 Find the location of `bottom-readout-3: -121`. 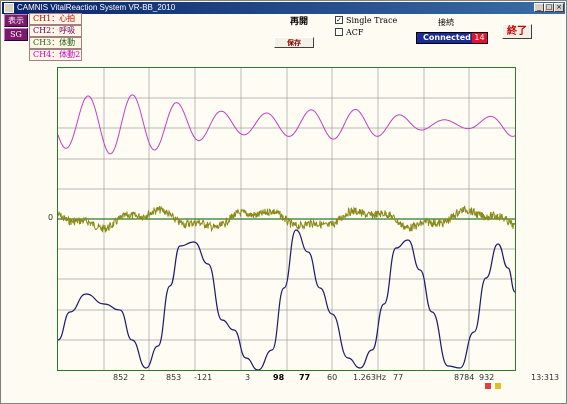

bottom-readout-3: -121 is located at coordinates (203, 377).